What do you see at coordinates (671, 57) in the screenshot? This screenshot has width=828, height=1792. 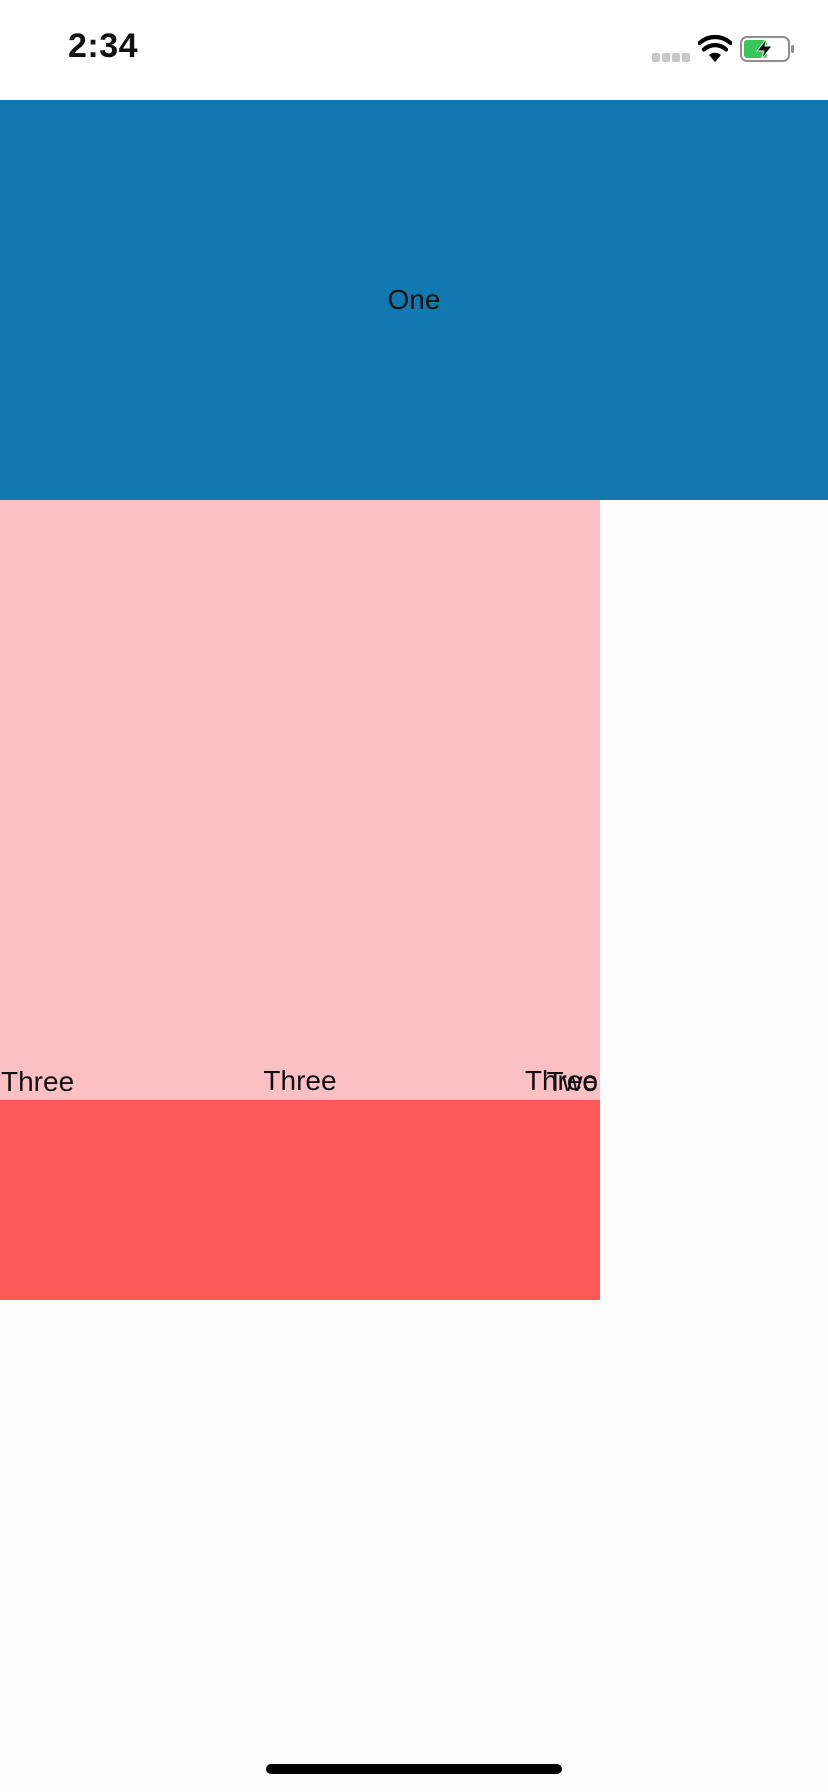 I see `cellular-signal-icon` at bounding box center [671, 57].